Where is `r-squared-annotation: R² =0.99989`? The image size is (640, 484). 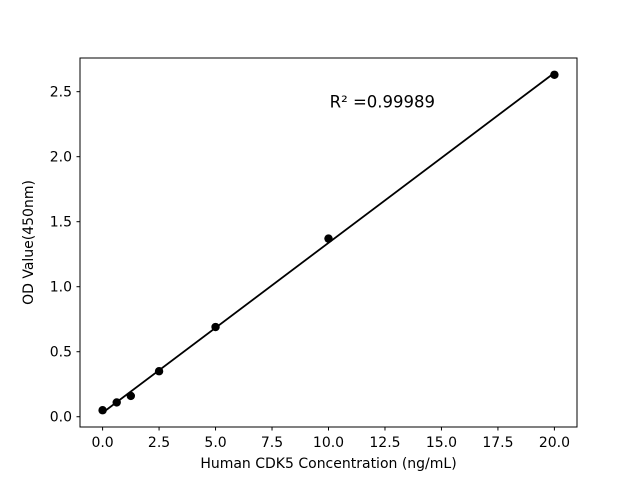 r-squared-annotation: R² =0.99989 is located at coordinates (382, 101).